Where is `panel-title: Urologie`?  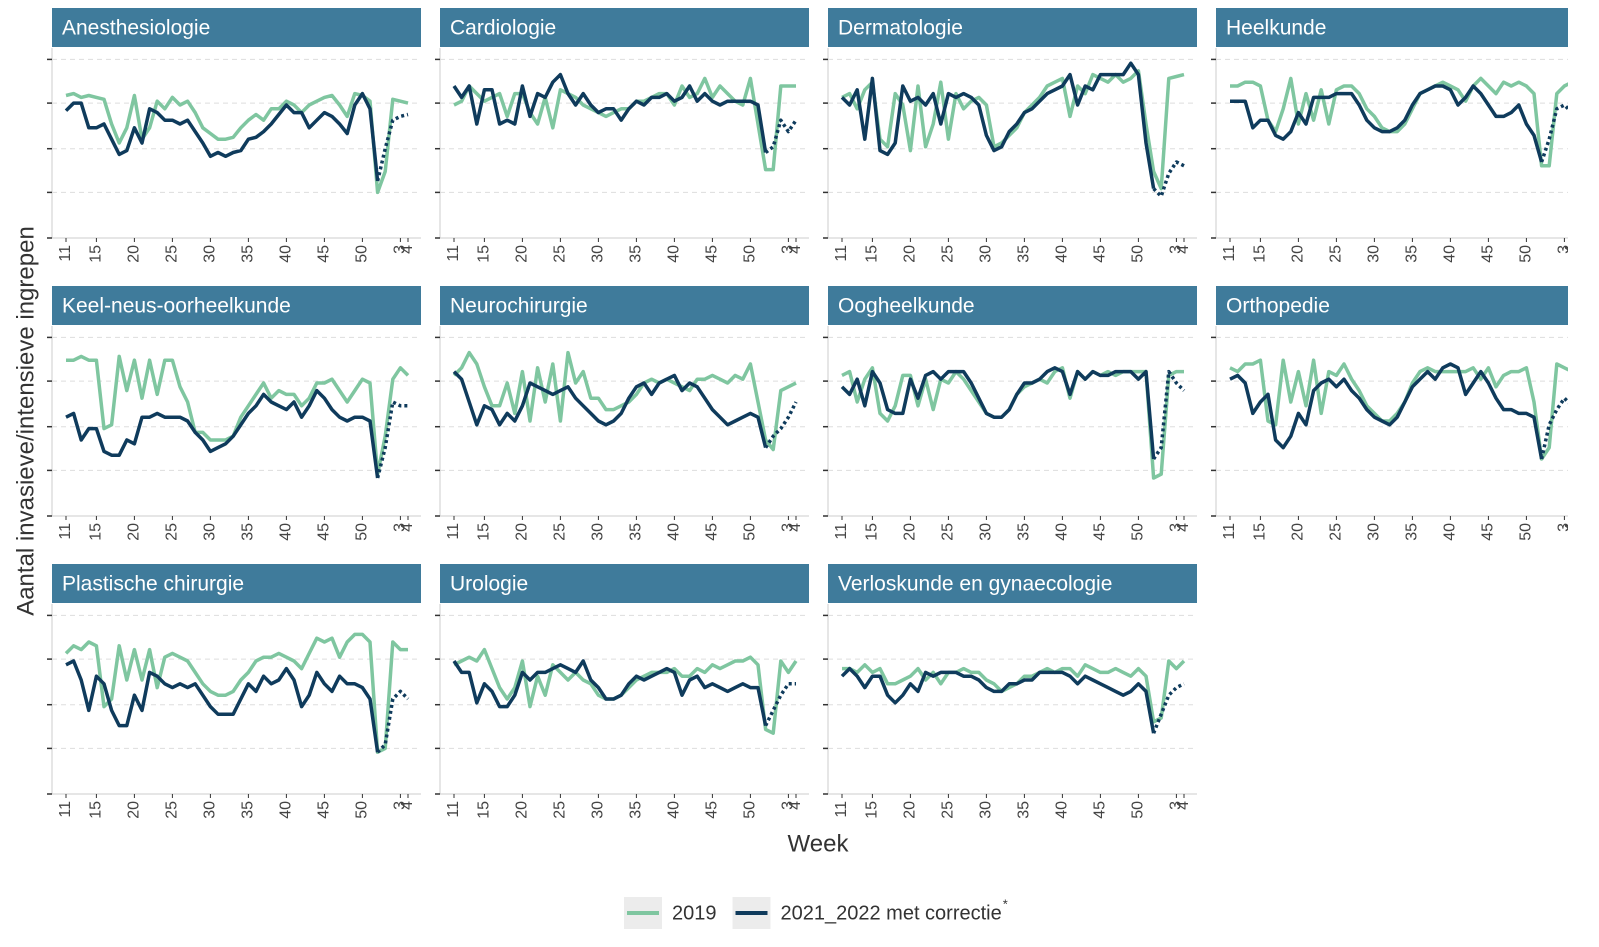 panel-title: Urologie is located at coordinates (489, 584).